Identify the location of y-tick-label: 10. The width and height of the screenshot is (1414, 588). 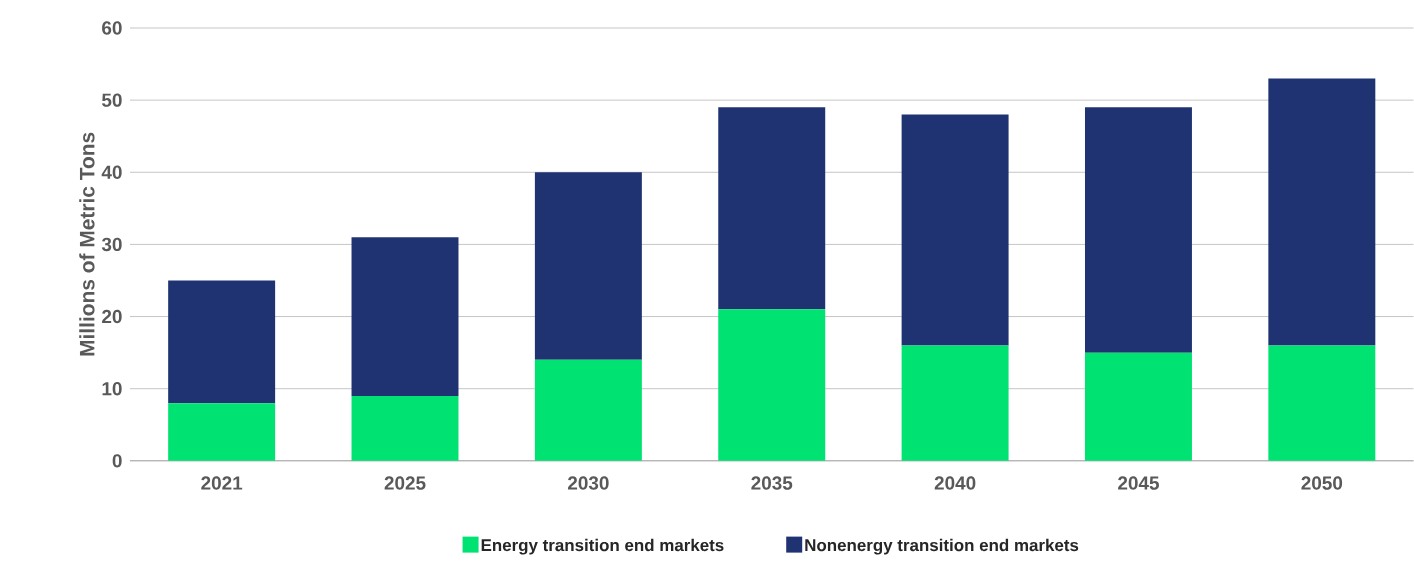
(112, 389).